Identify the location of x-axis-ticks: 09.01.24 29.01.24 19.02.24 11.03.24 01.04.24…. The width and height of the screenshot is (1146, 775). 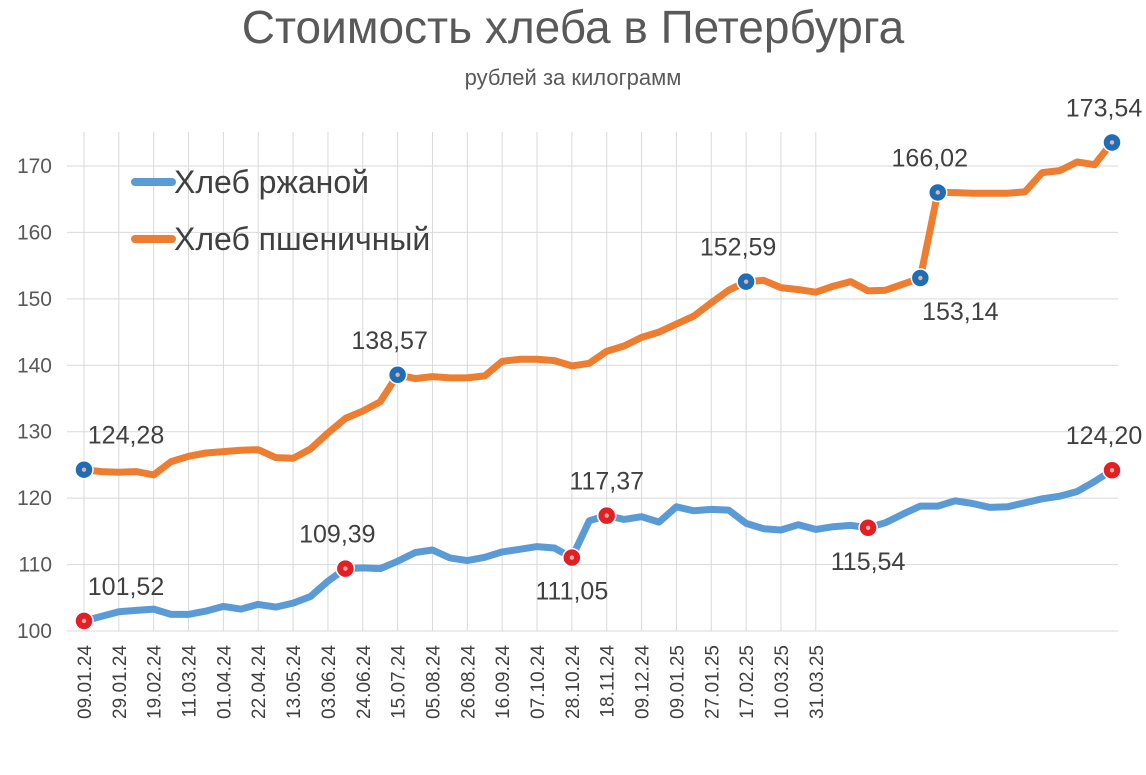
(451, 682).